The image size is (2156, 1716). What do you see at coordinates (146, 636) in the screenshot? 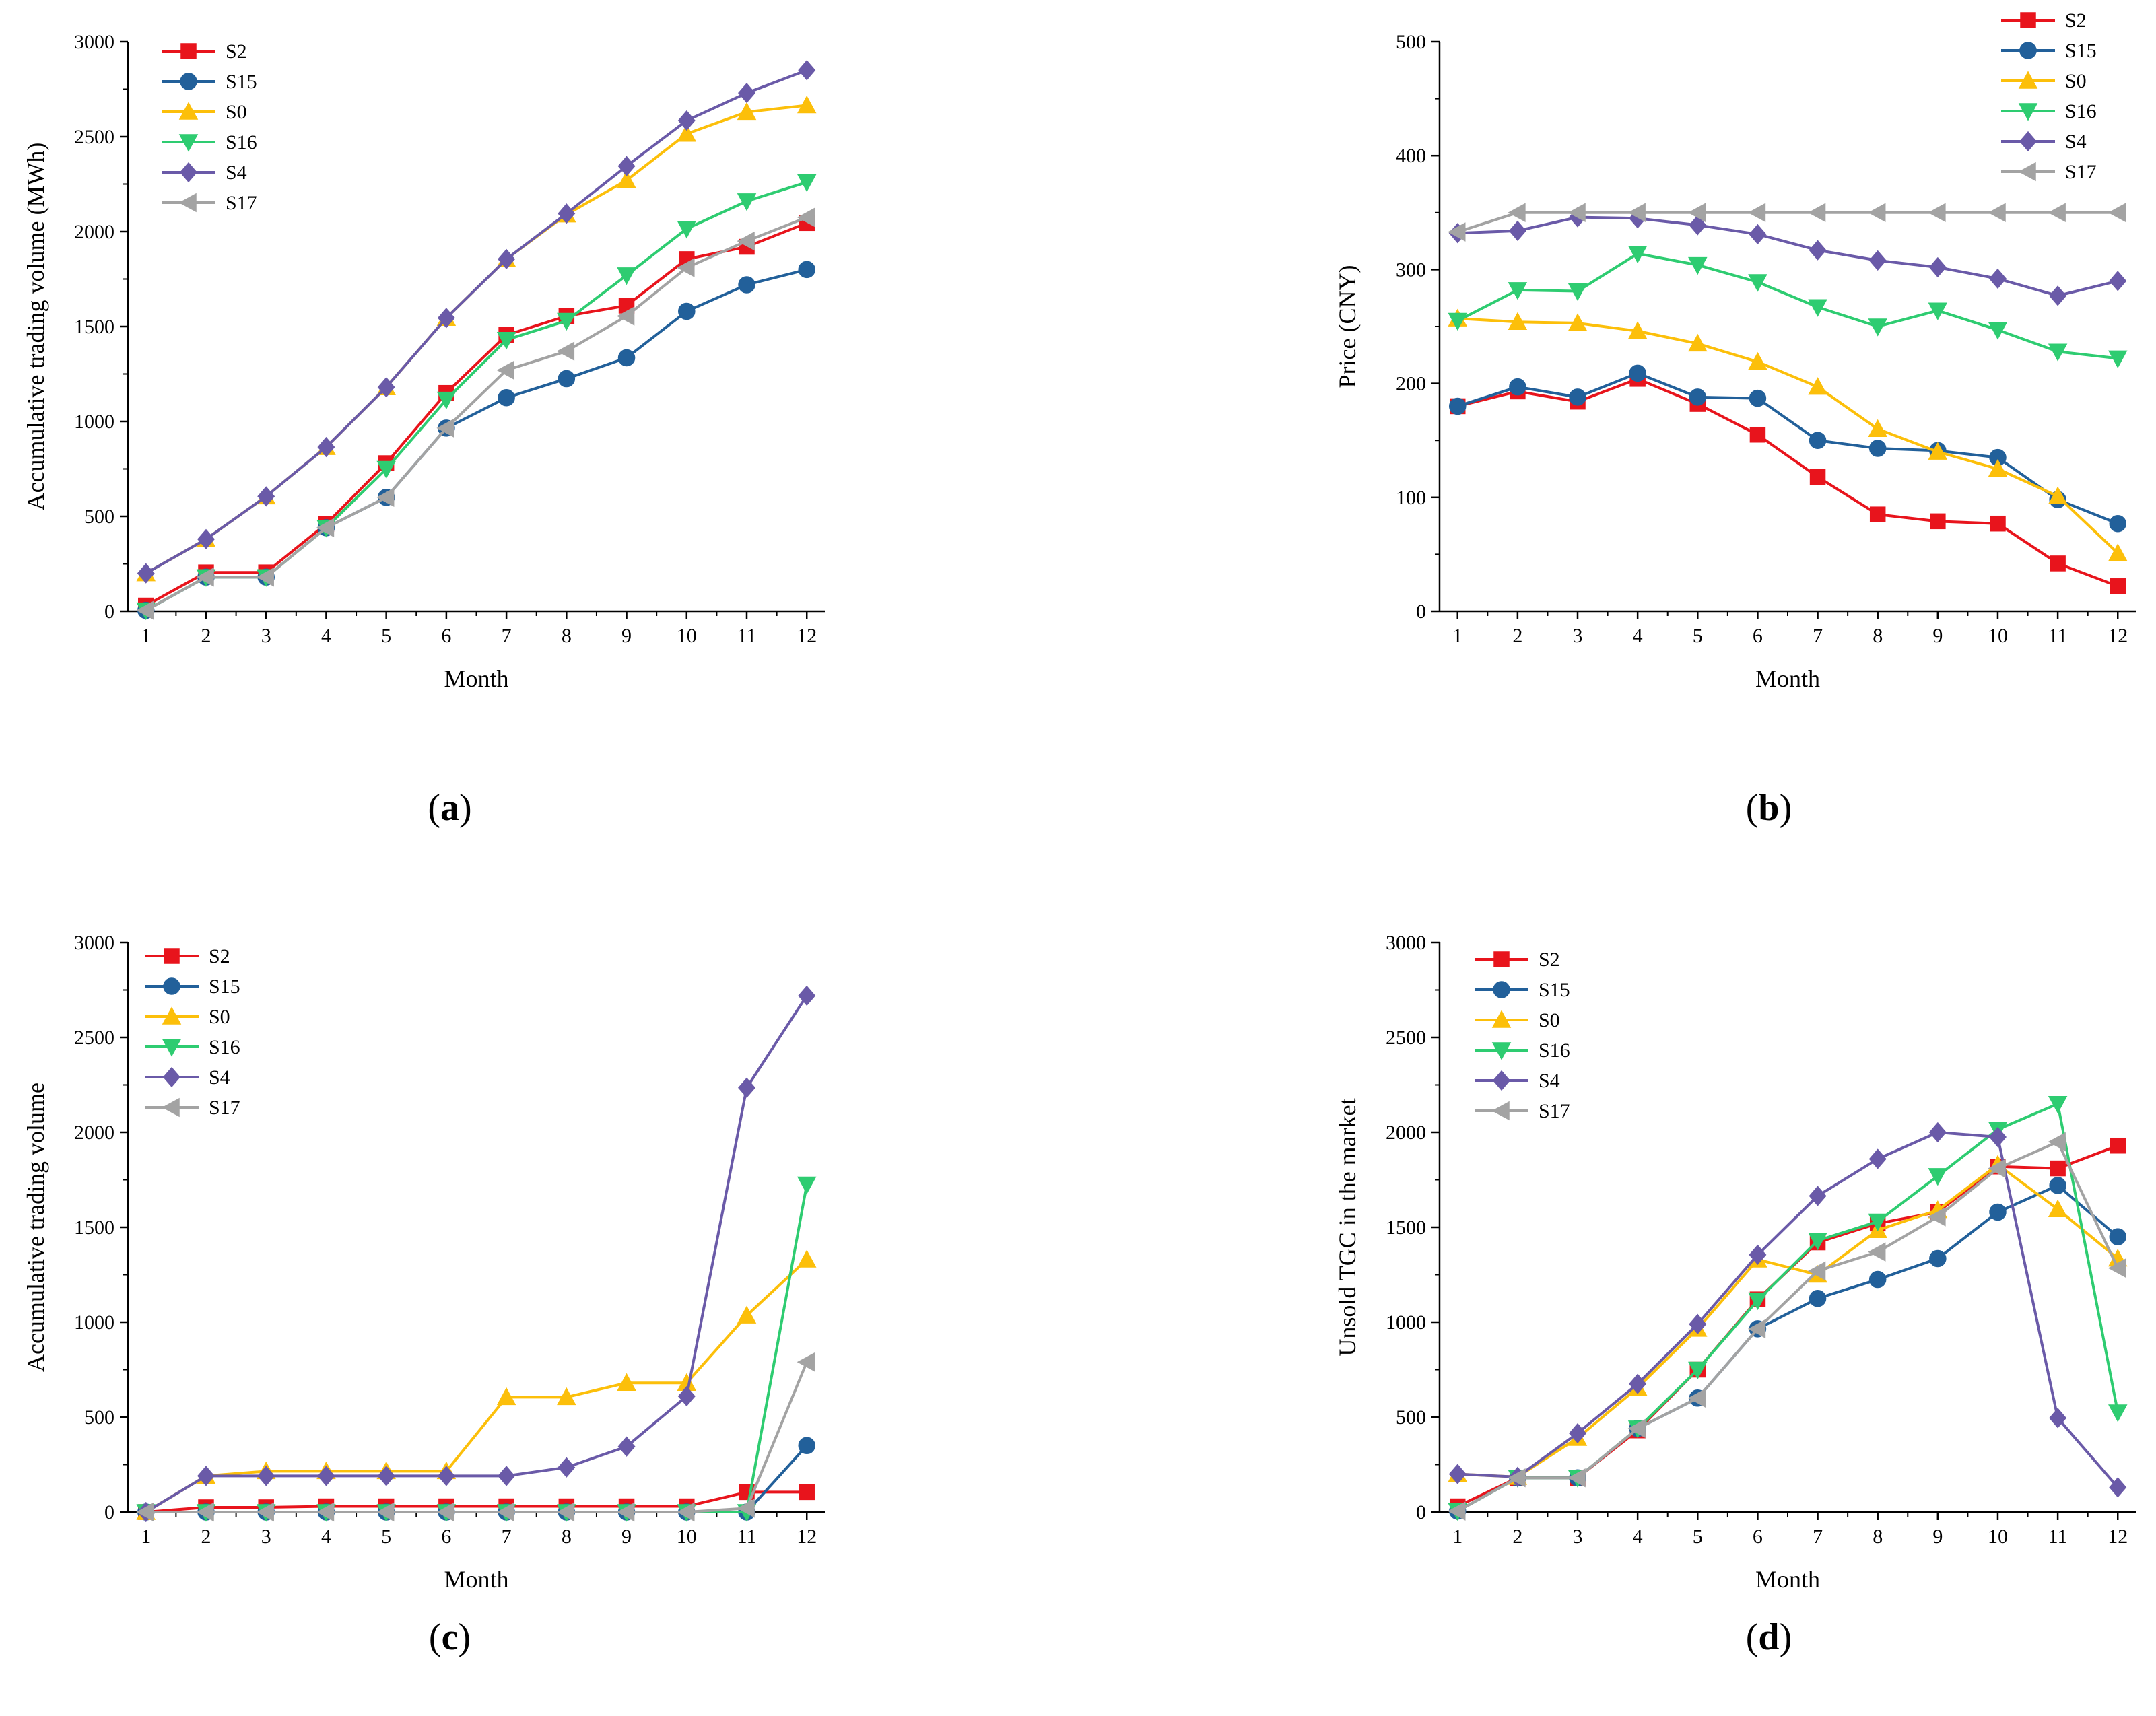
I see `x-tick-label: 1` at bounding box center [146, 636].